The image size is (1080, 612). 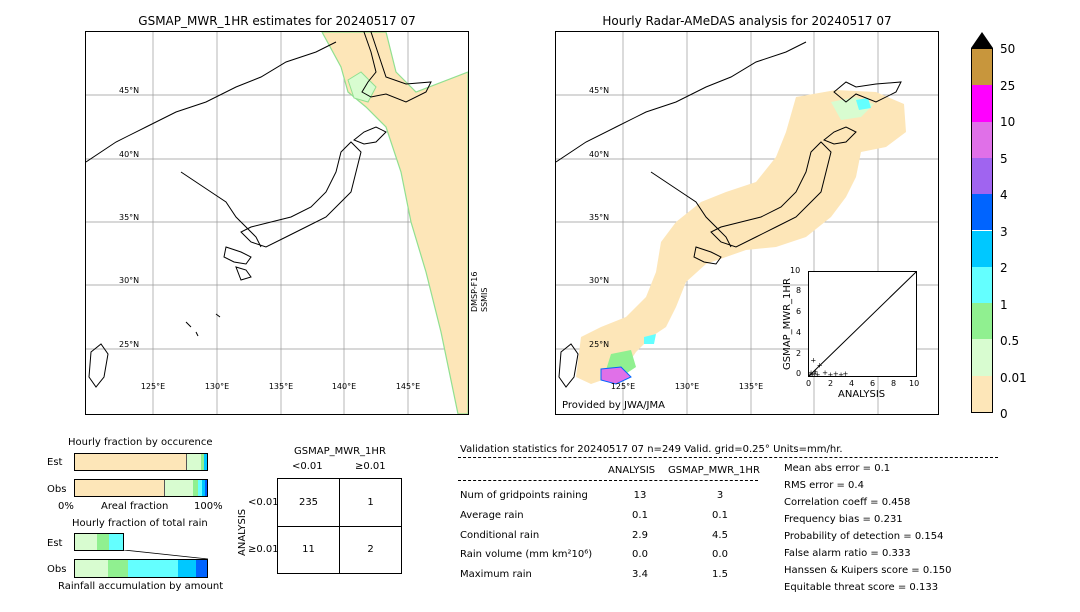 What do you see at coordinates (650, 339) in the screenshot?
I see `radar-rain-cell-mid` at bounding box center [650, 339].